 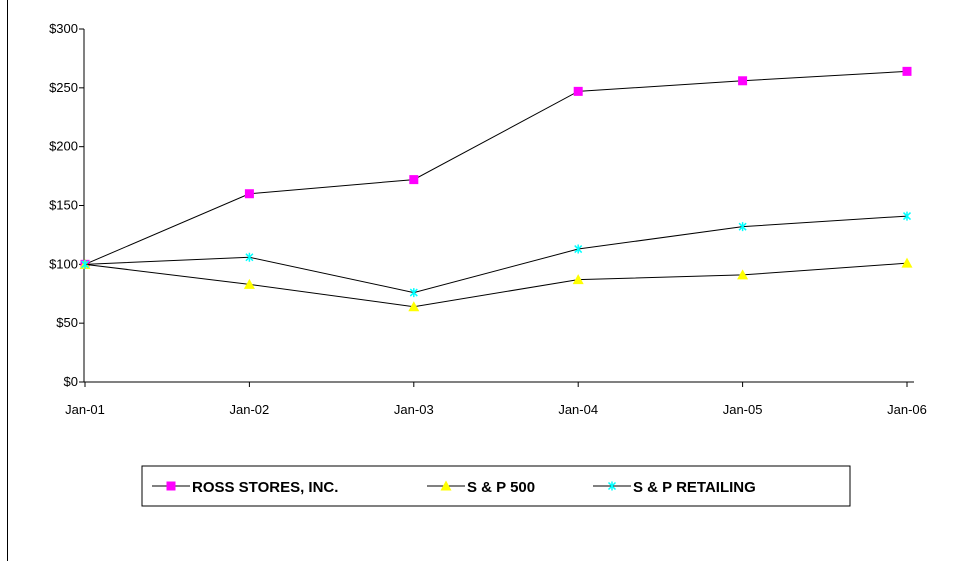 What do you see at coordinates (85, 409) in the screenshot?
I see `x-tick-label: Jan-01` at bounding box center [85, 409].